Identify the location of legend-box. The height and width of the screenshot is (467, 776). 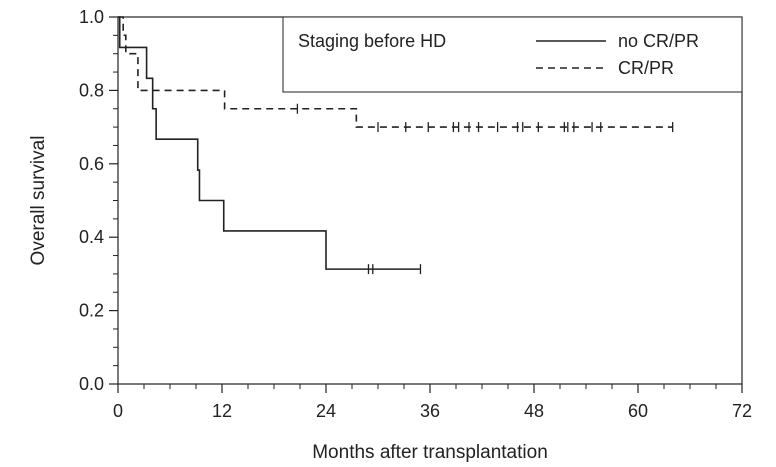
(512, 54).